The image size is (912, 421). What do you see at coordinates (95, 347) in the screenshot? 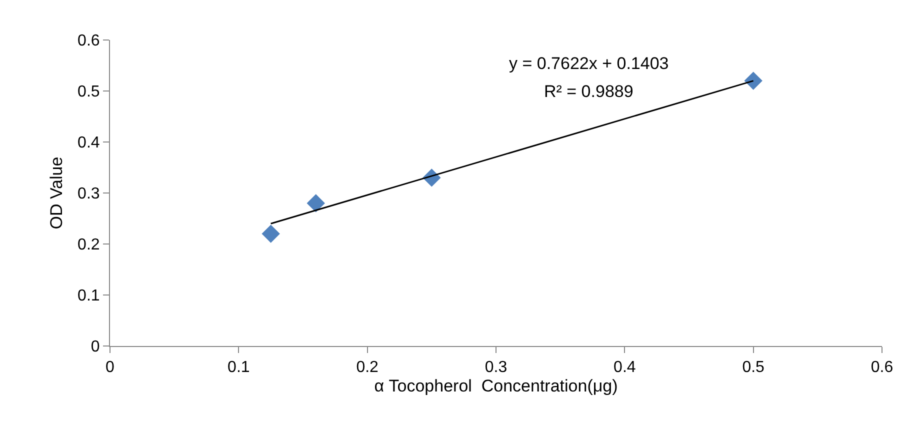
I see `y-tick-label: 0` at bounding box center [95, 347].